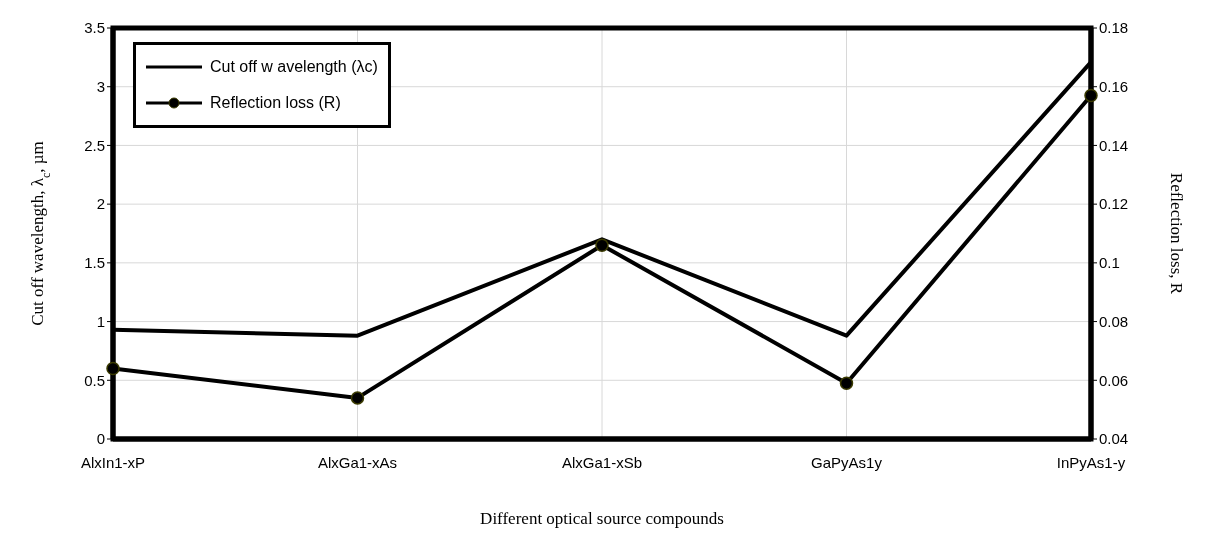 This screenshot has width=1214, height=547. Describe the element at coordinates (1114, 380) in the screenshot. I see `y2-tick-label: 0.06` at that location.